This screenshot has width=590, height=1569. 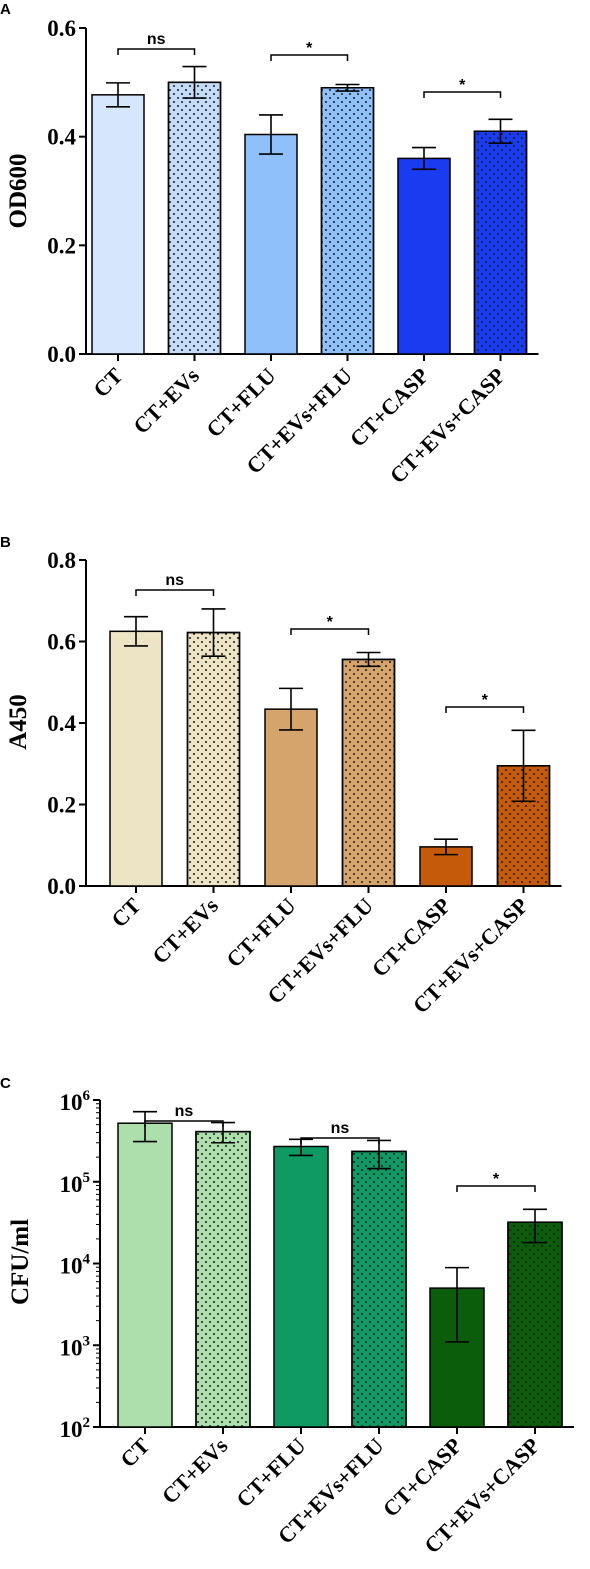 I want to click on y-tick-label: 10³, so click(x=75, y=1346).